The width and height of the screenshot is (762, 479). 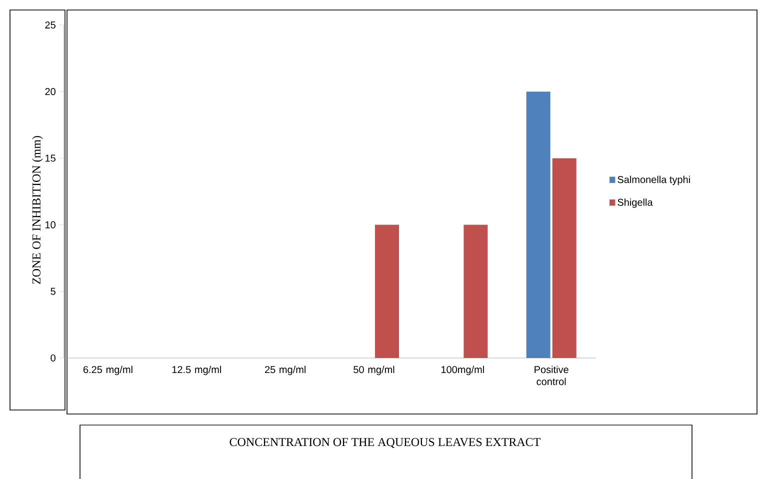 What do you see at coordinates (51, 158) in the screenshot?
I see `y-tick-label: 15` at bounding box center [51, 158].